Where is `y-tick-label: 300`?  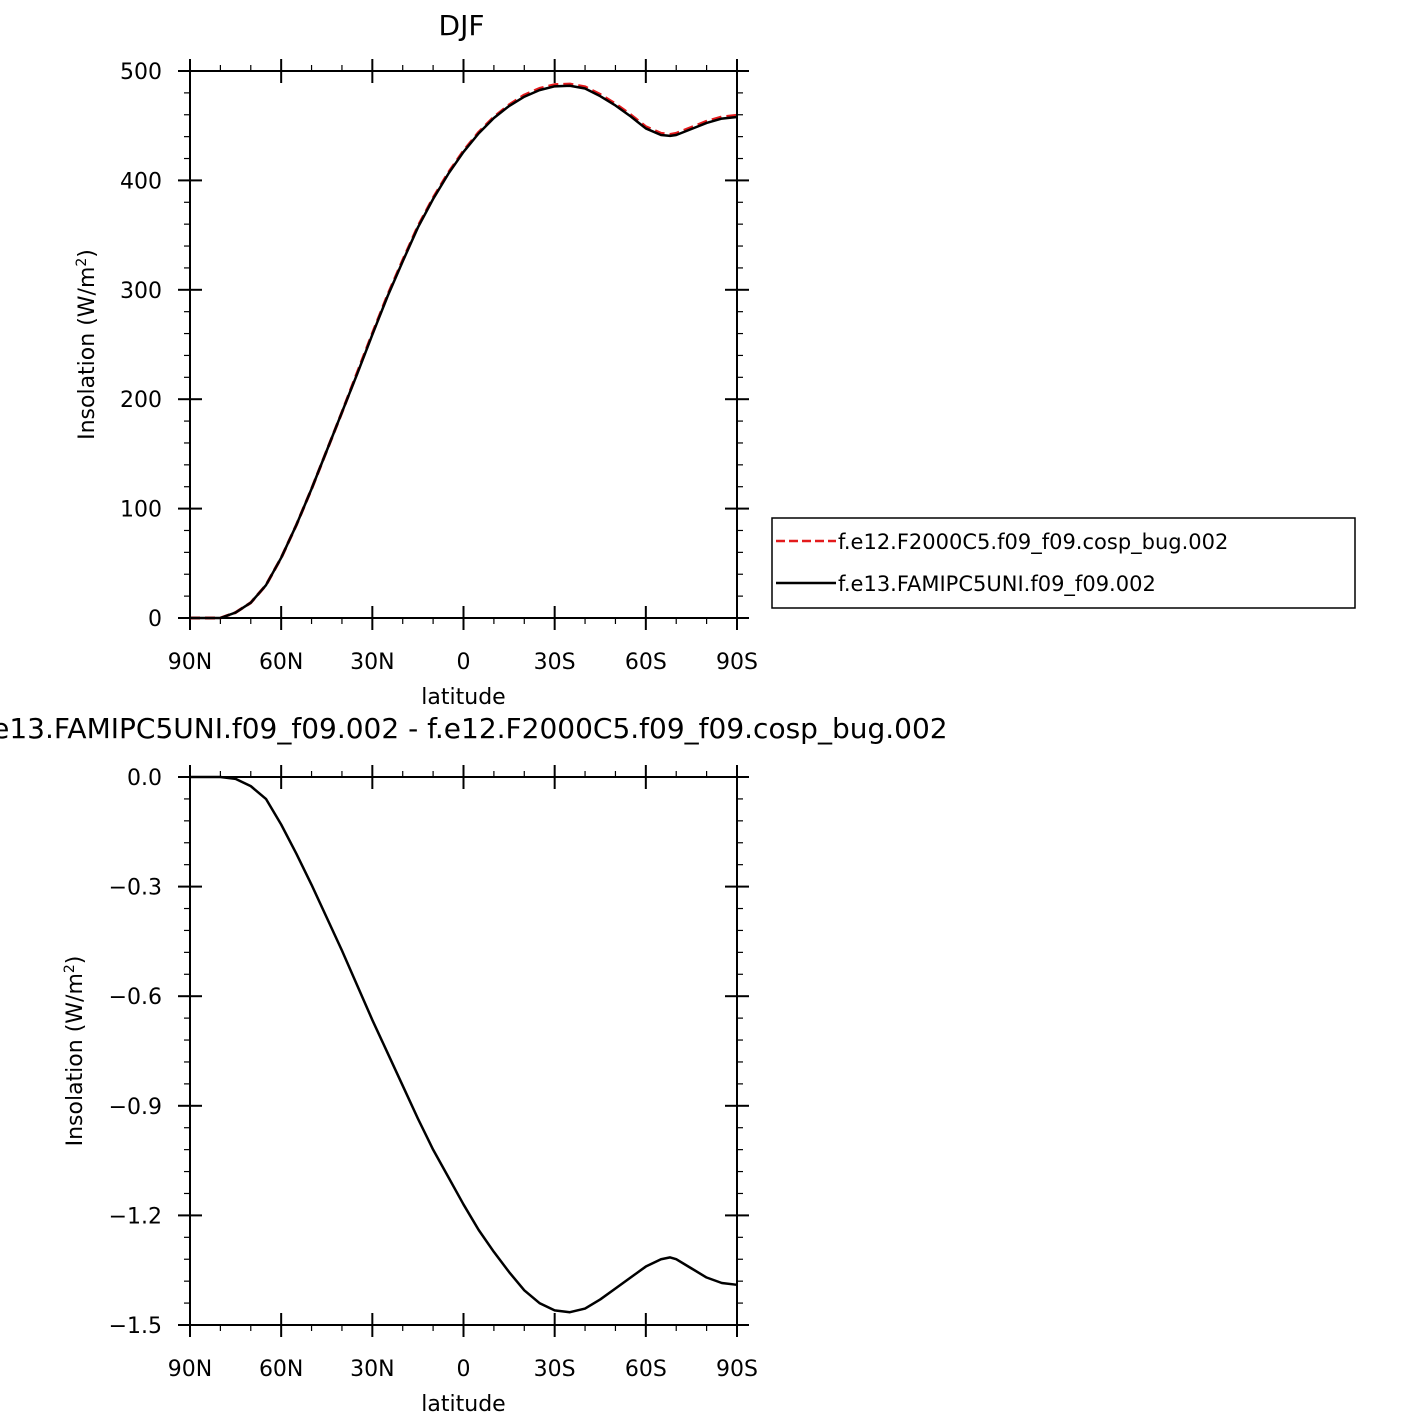
y-tick-label: 300 is located at coordinates (141, 291).